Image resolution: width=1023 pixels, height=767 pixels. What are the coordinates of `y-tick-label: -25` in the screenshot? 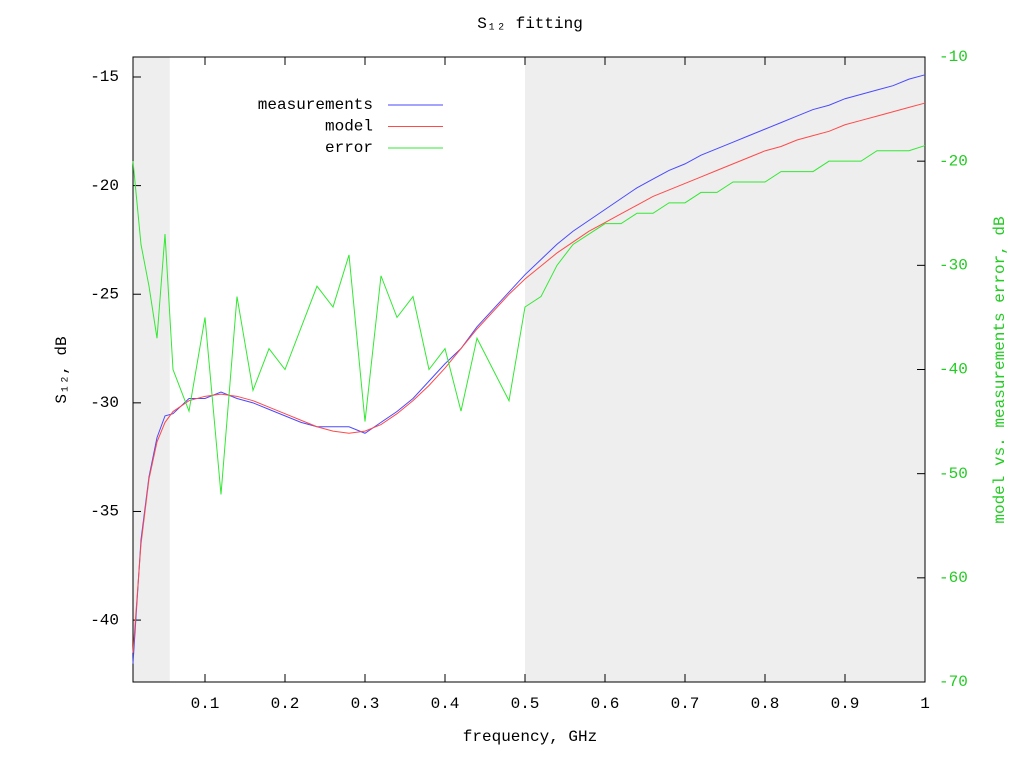 It's located at (104, 294).